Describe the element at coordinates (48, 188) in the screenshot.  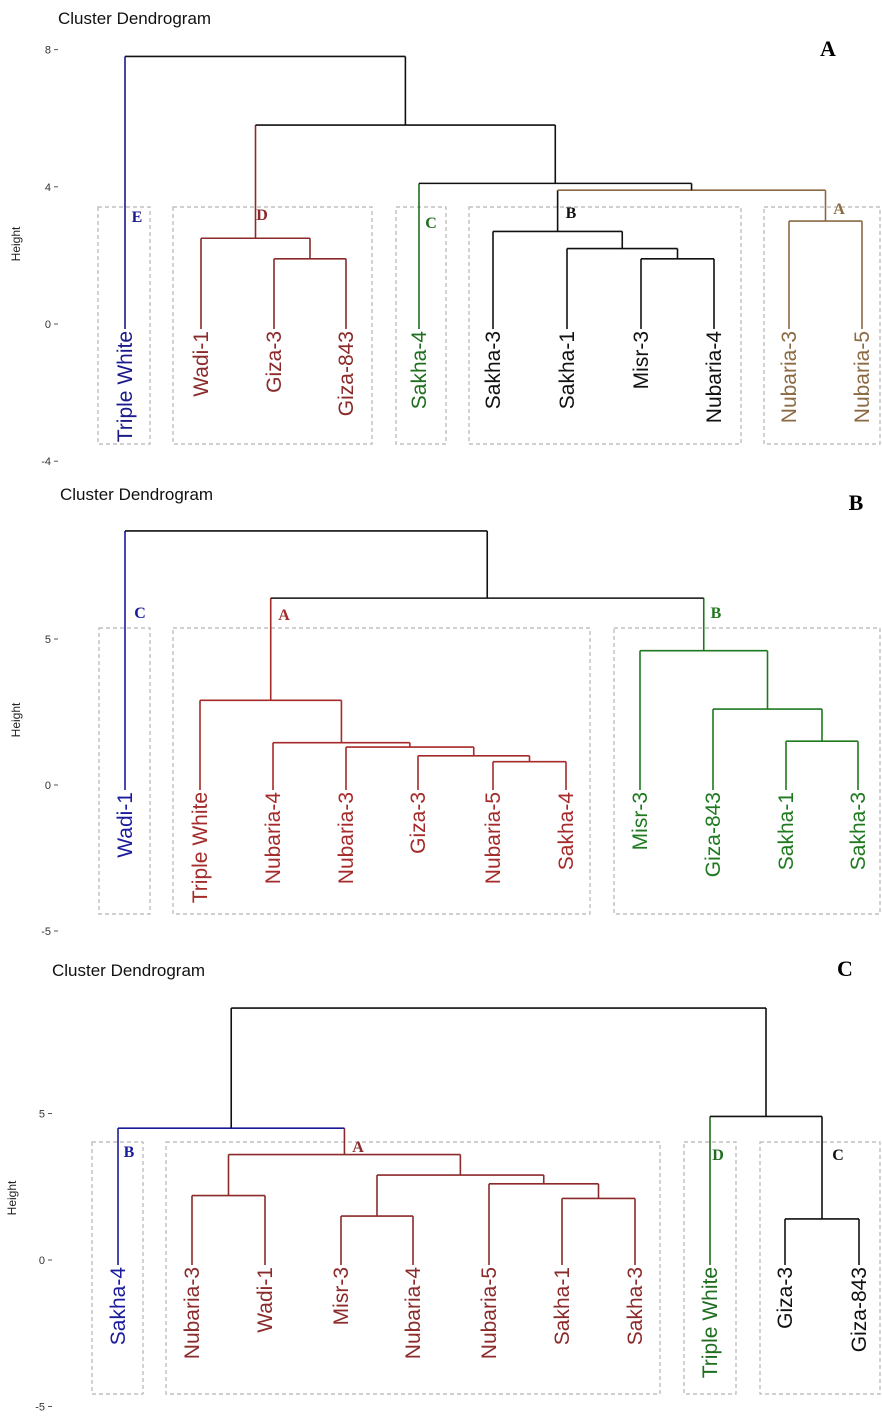
I see `y-tick-label: 4` at that location.